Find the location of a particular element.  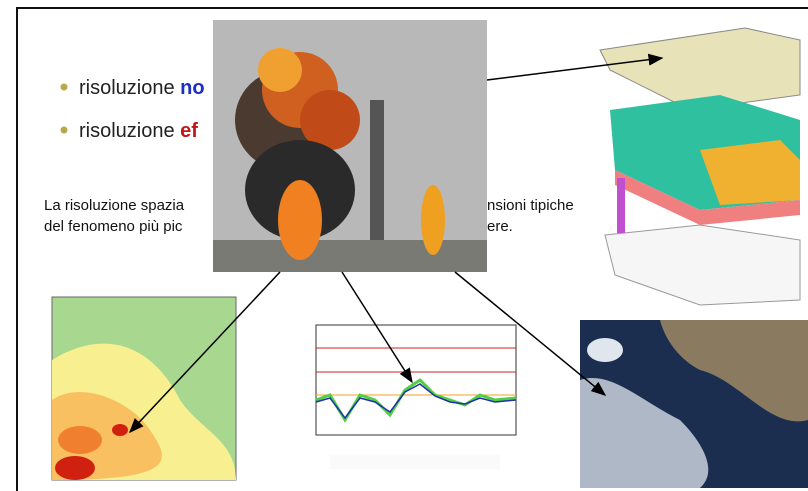

3d-map-image is located at coordinates (700, 166).